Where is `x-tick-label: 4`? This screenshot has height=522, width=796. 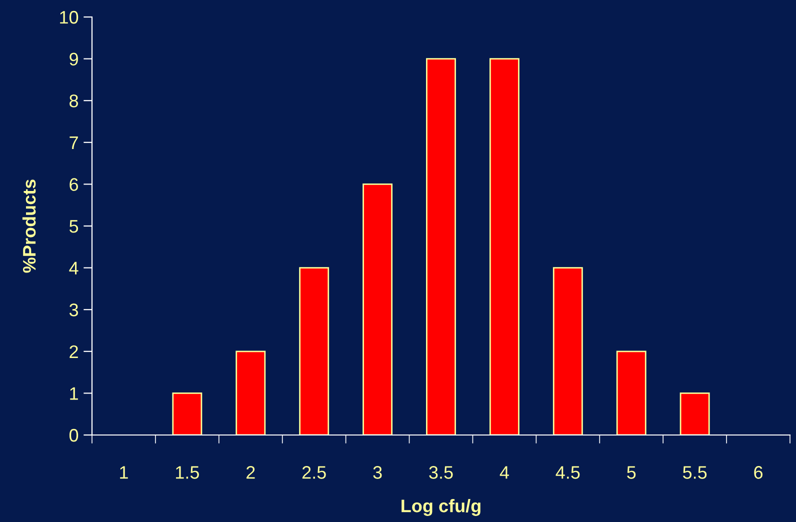 x-tick-label: 4 is located at coordinates (504, 472).